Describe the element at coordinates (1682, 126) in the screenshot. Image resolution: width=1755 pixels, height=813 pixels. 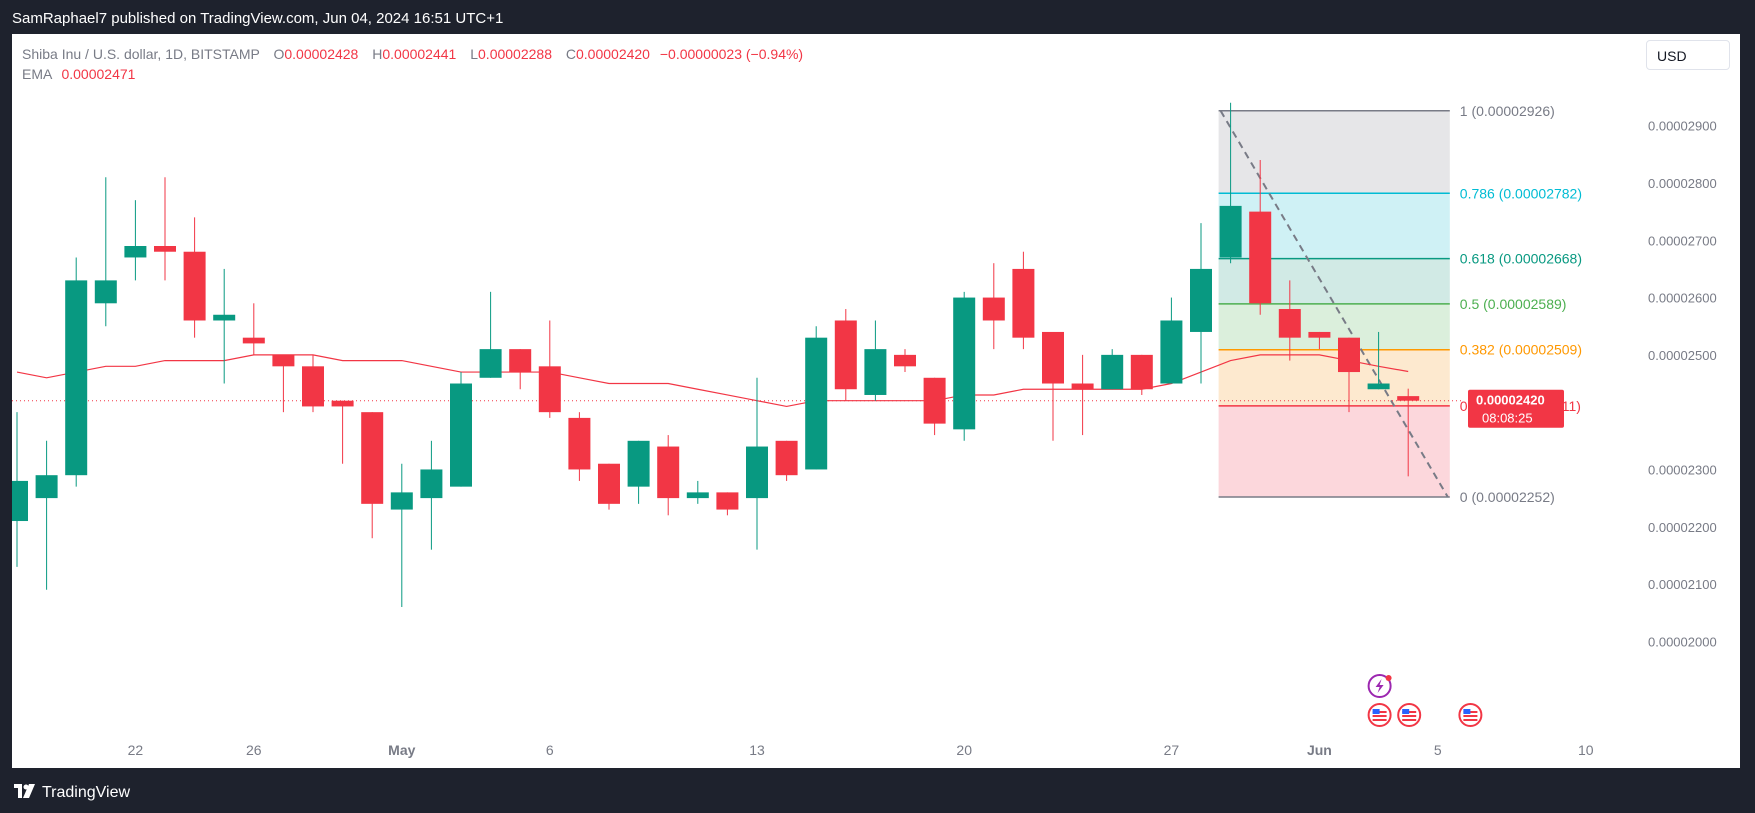
I see `price-tick-label: 0.00002900` at that location.